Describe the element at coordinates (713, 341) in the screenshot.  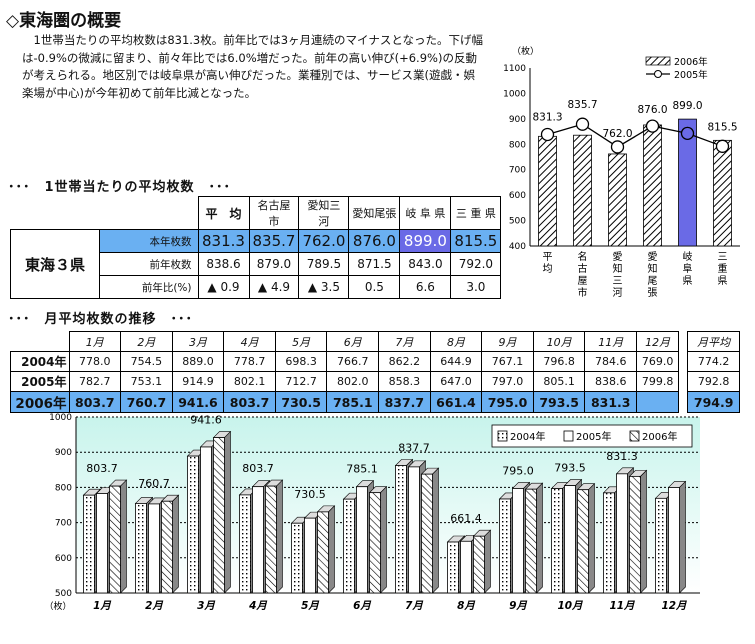
I see `avg-header: 月平均` at that location.